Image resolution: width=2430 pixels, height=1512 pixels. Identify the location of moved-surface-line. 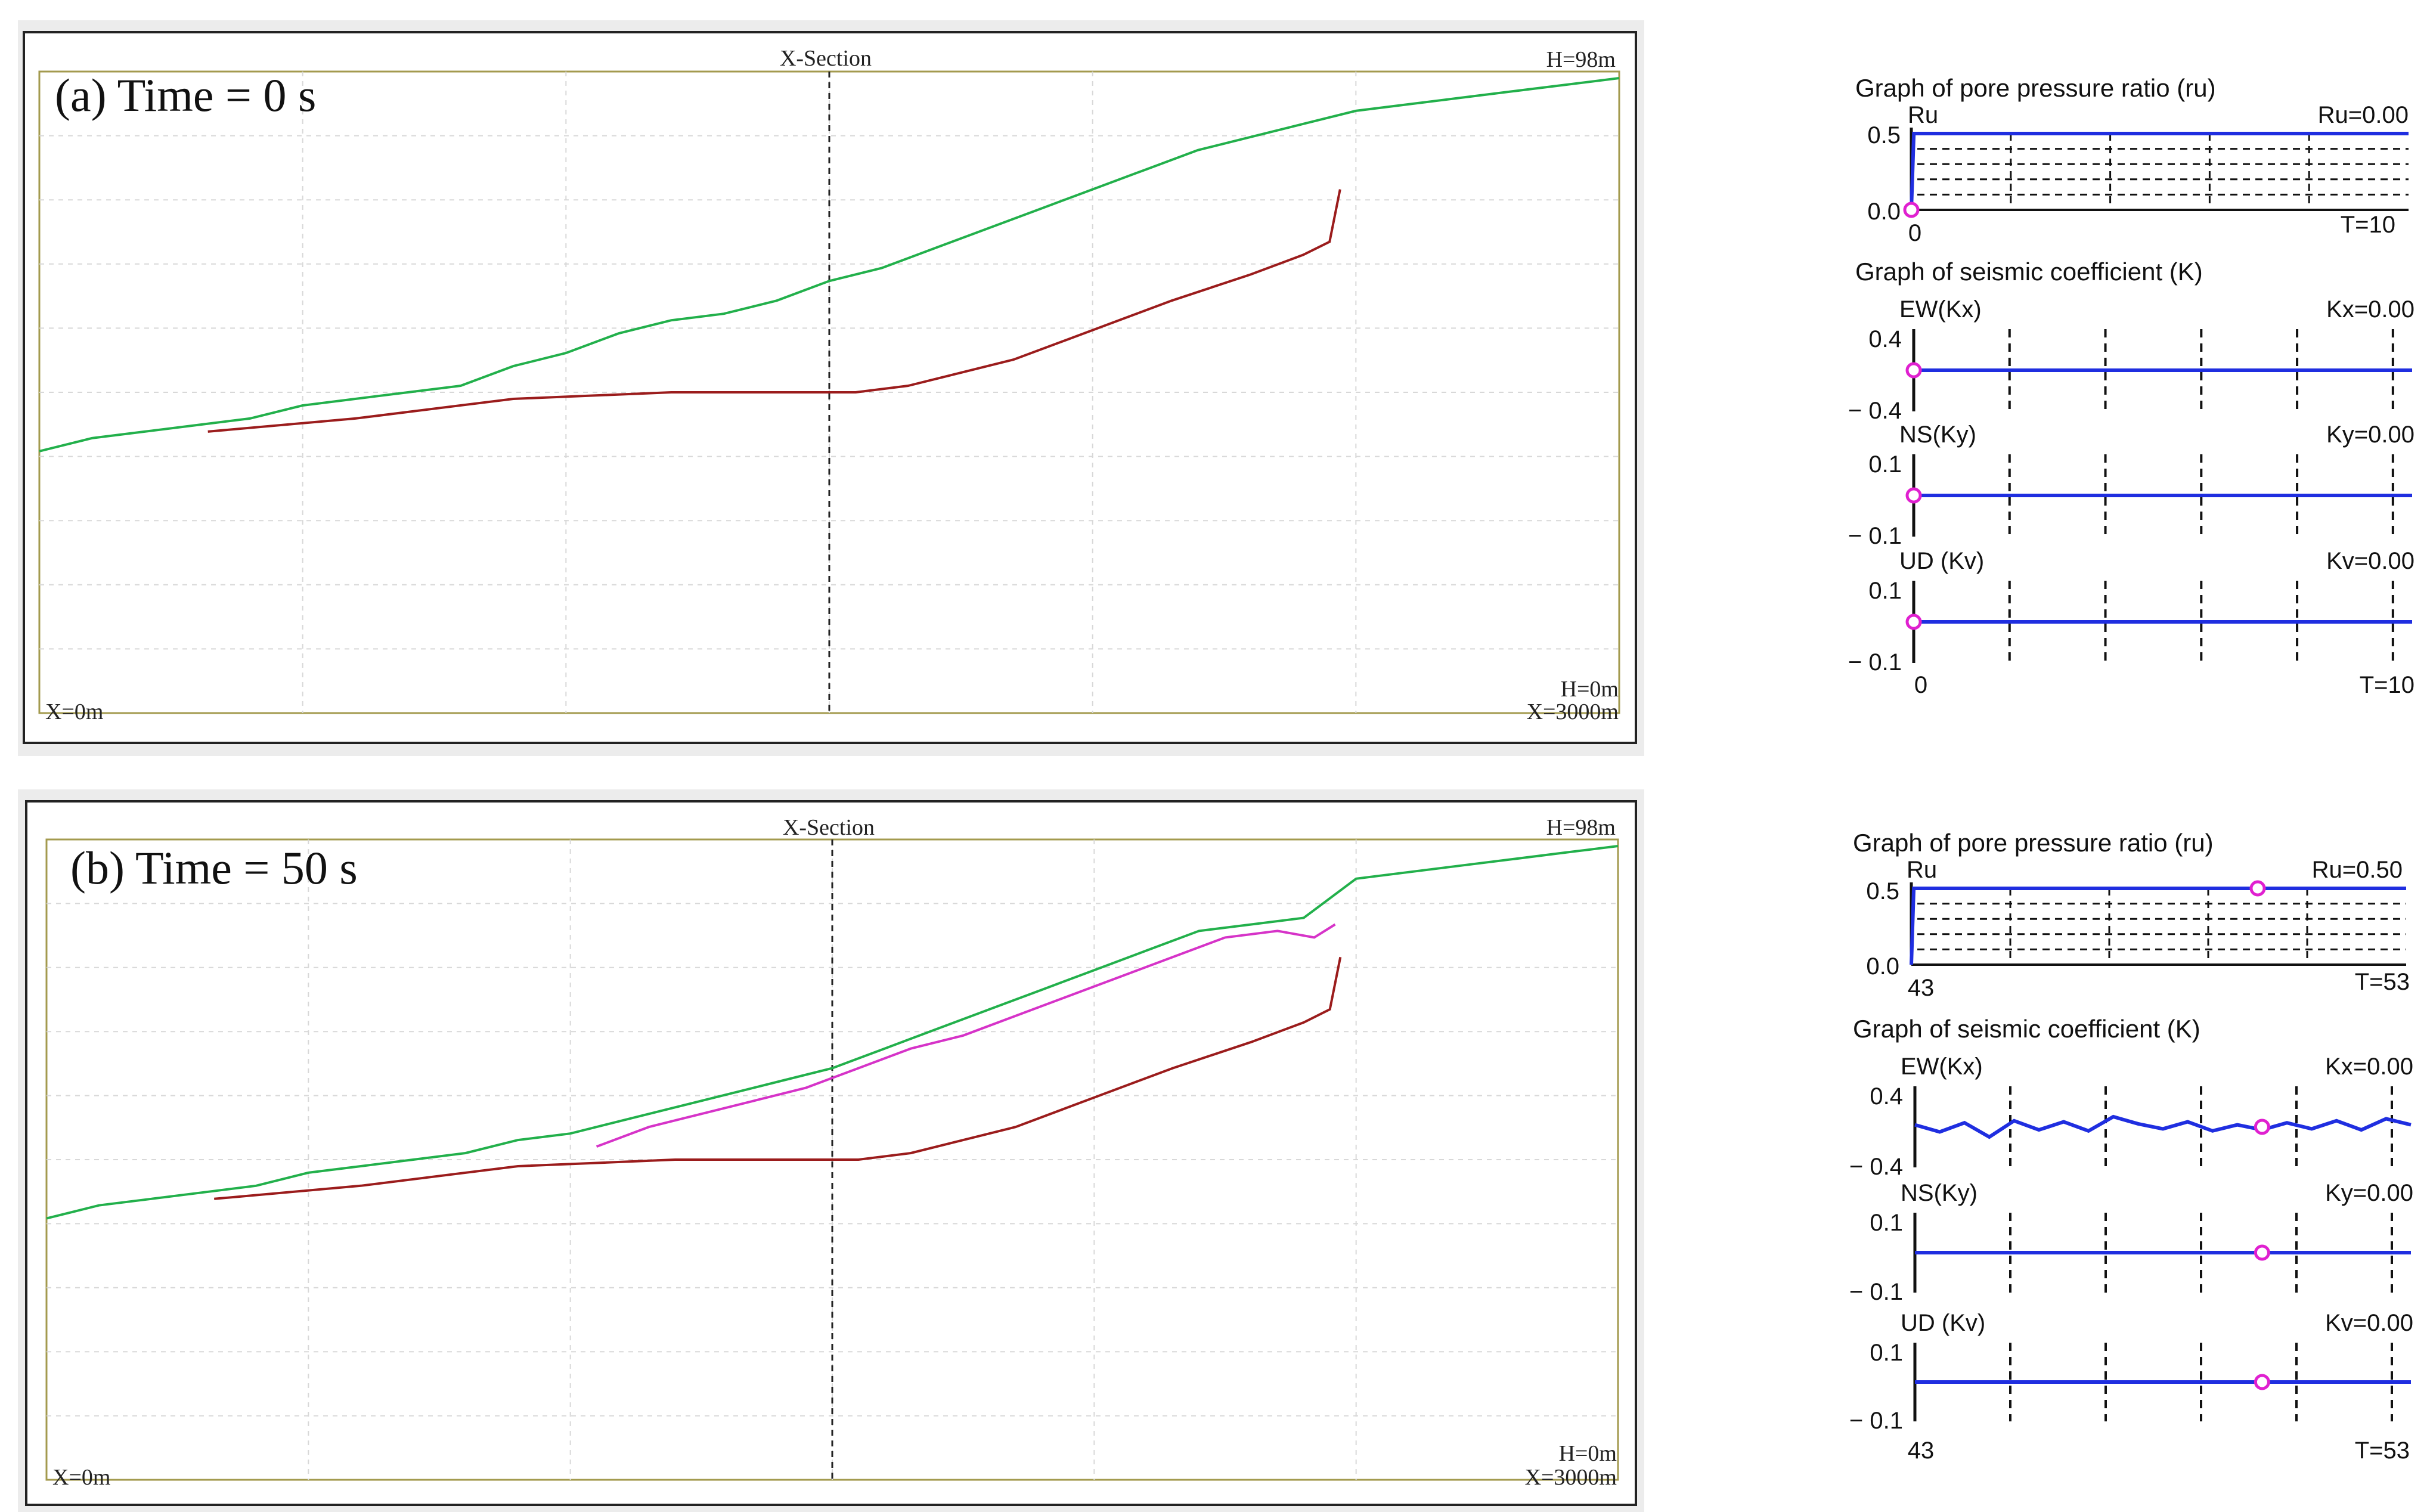
(966, 1035).